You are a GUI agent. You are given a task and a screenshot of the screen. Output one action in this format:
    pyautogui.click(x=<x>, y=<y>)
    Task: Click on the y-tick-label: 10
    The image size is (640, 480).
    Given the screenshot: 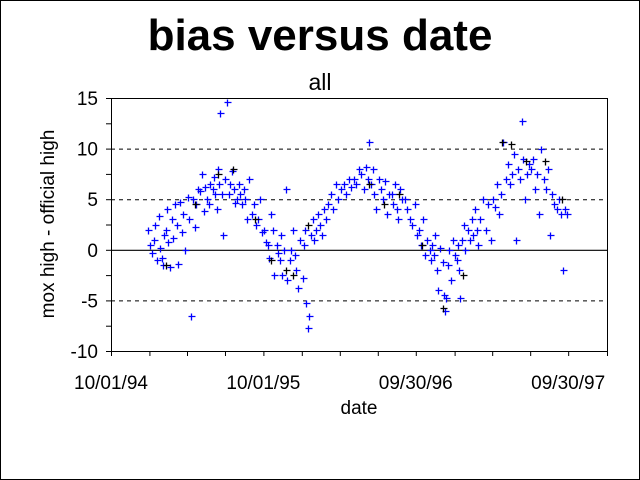 What is the action you would take?
    pyautogui.click(x=87, y=150)
    